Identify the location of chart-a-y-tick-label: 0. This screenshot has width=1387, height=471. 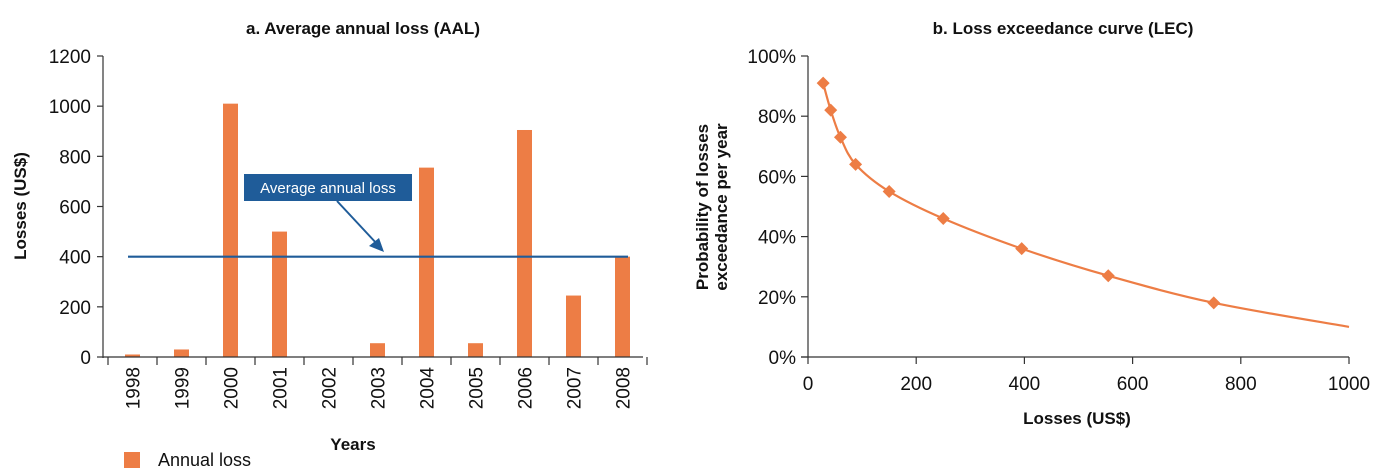
(85, 358).